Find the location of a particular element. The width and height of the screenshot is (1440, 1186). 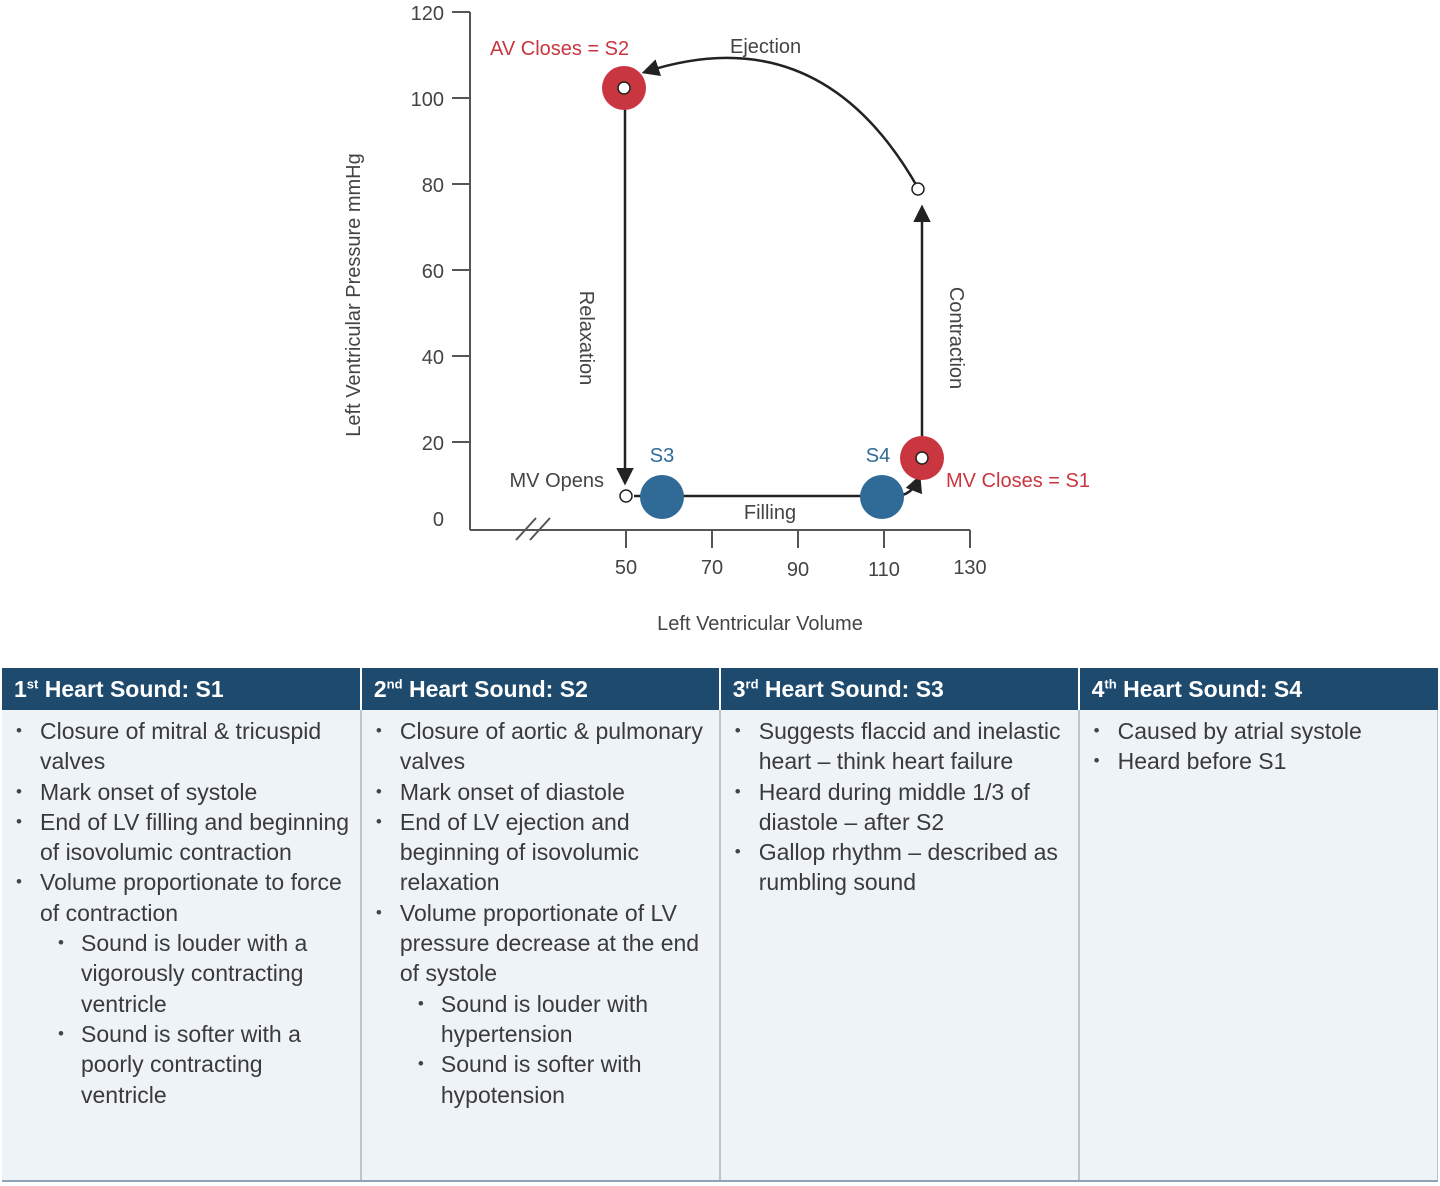

column-header: 3rd Heart Sound: S3 is located at coordinates (899, 689).